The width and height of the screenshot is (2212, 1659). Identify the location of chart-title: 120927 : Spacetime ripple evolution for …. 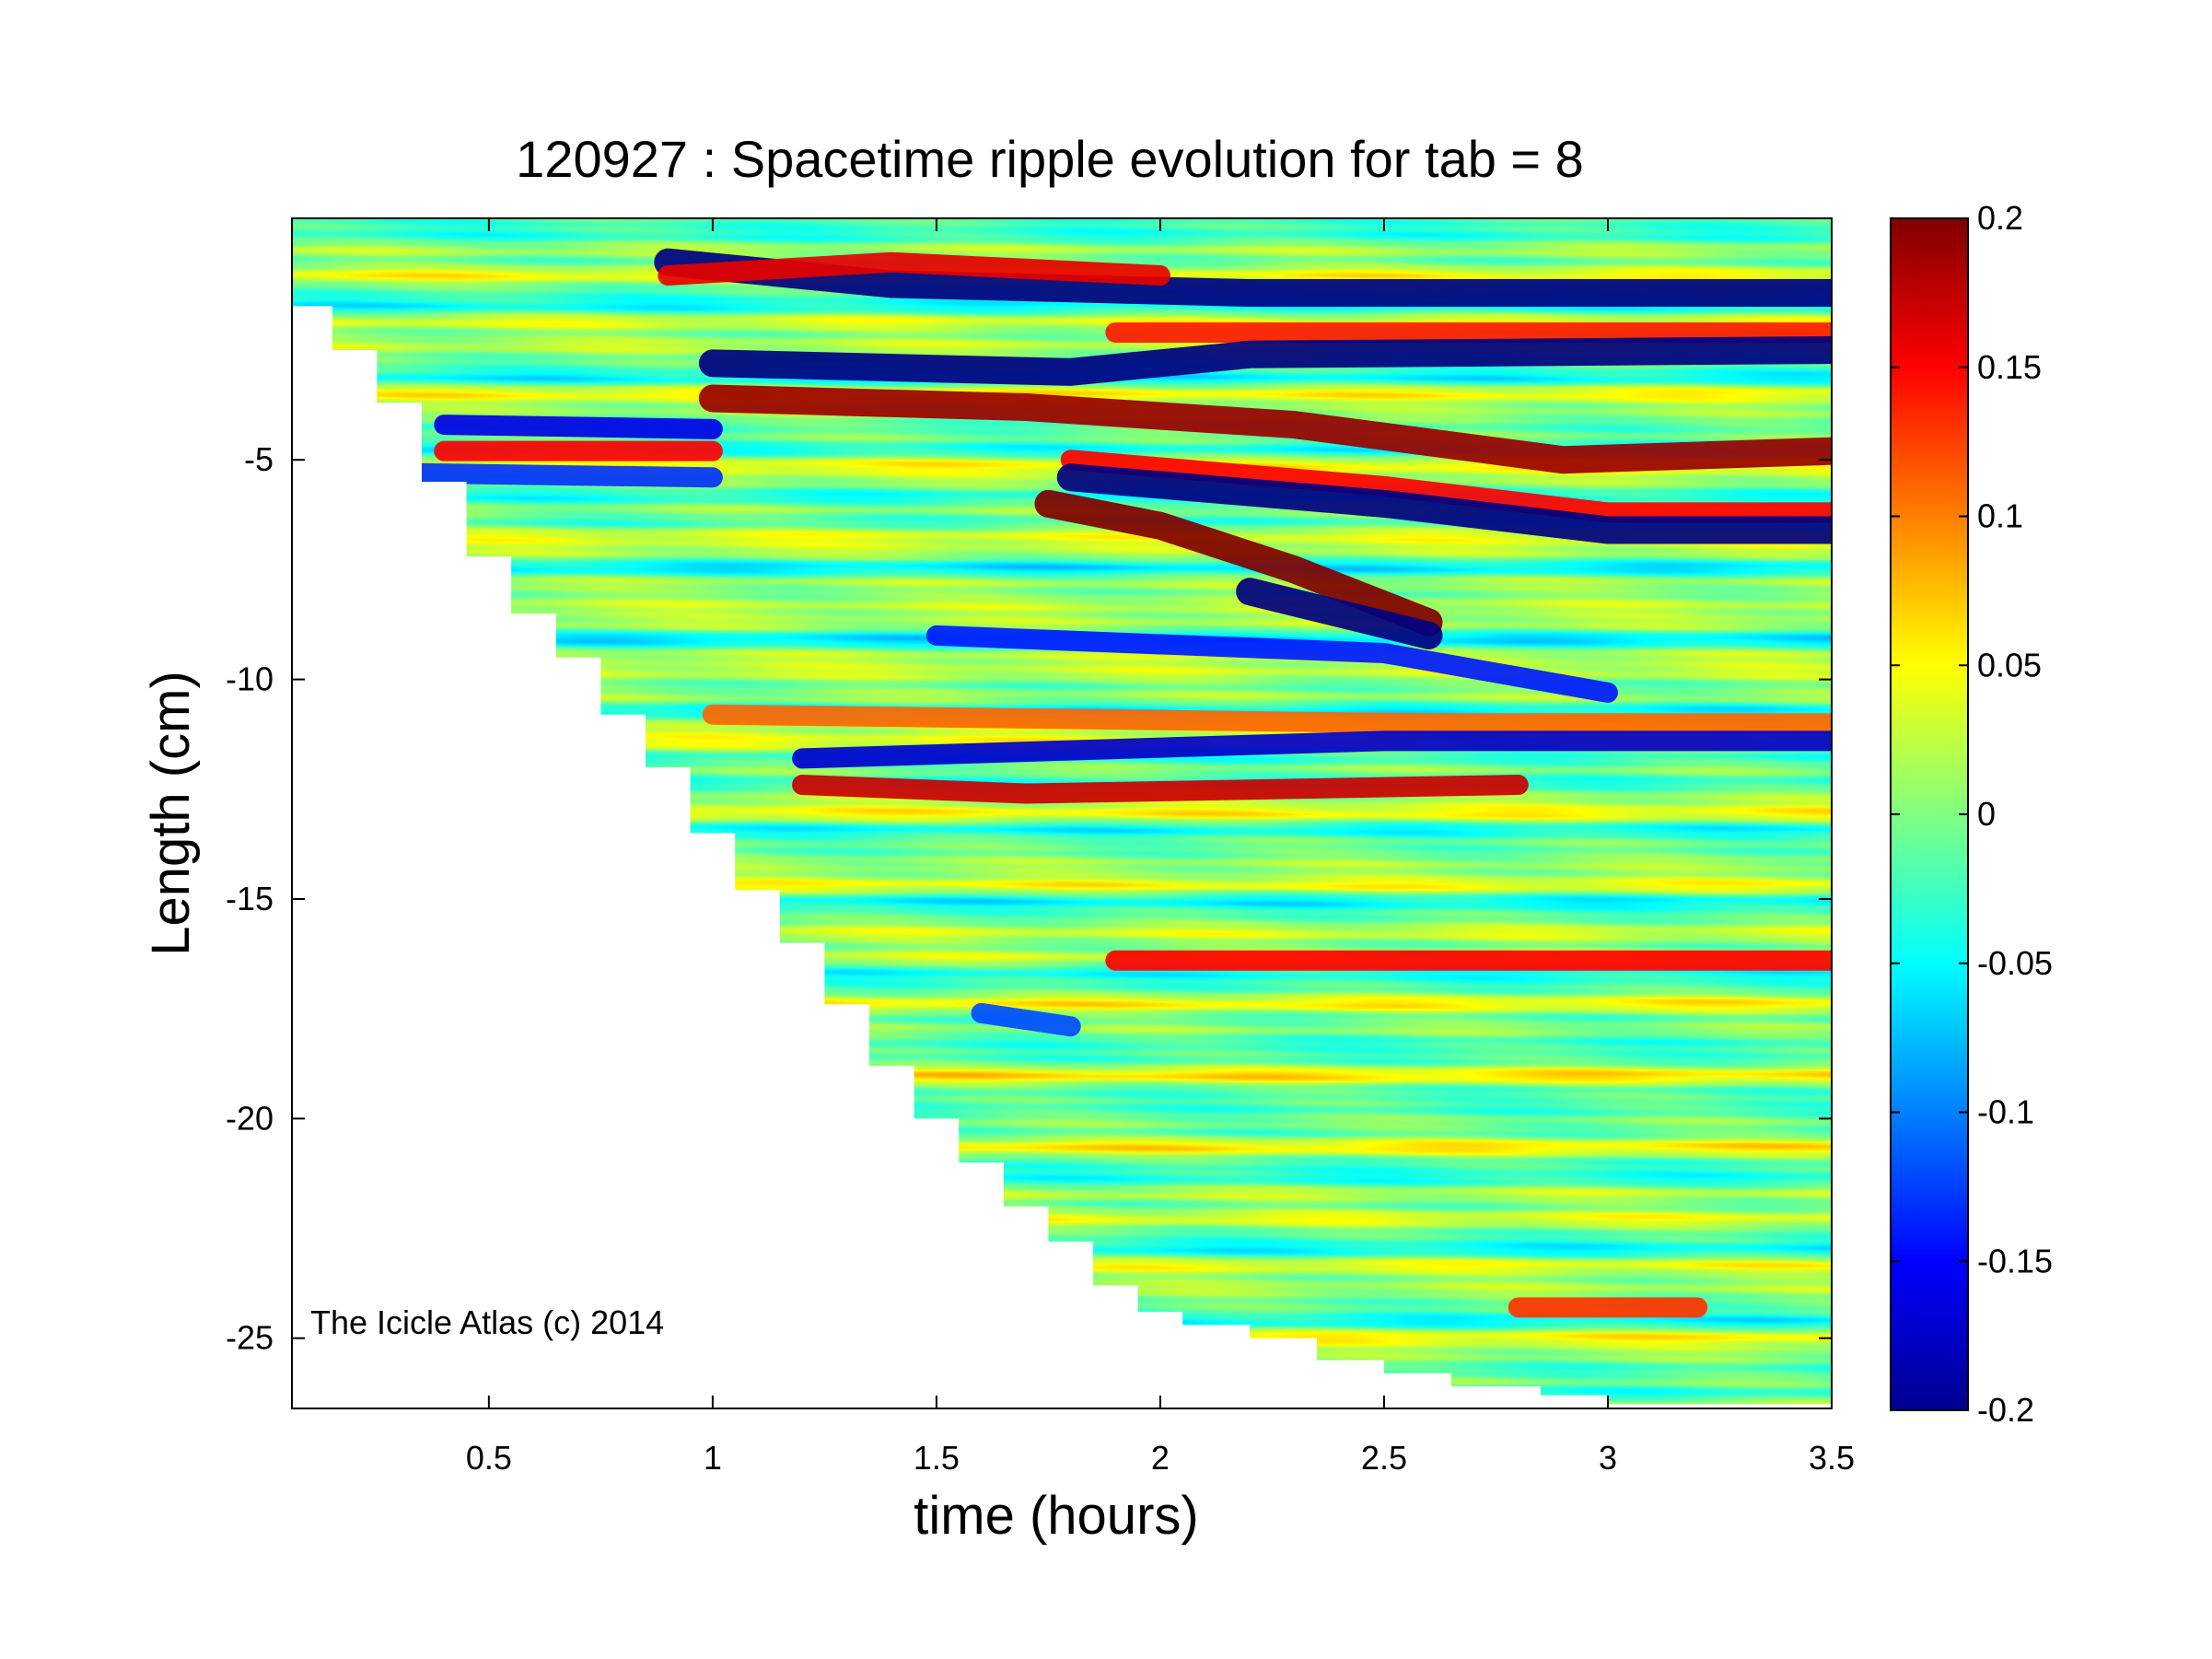
(1050, 159).